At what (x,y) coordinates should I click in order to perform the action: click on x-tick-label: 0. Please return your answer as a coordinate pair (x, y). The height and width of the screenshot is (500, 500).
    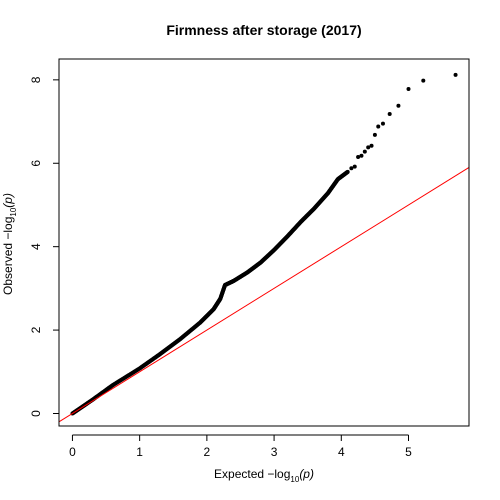
    Looking at the image, I should click on (72, 452).